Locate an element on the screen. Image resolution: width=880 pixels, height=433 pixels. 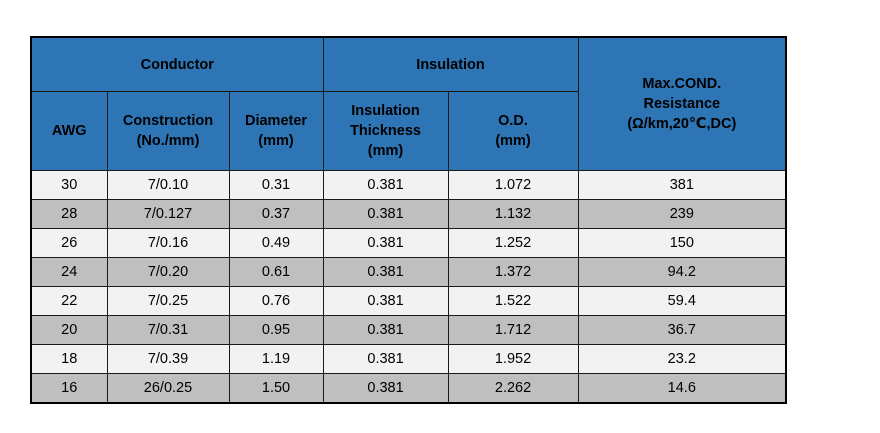
resistance-cell: 239 is located at coordinates (682, 214).